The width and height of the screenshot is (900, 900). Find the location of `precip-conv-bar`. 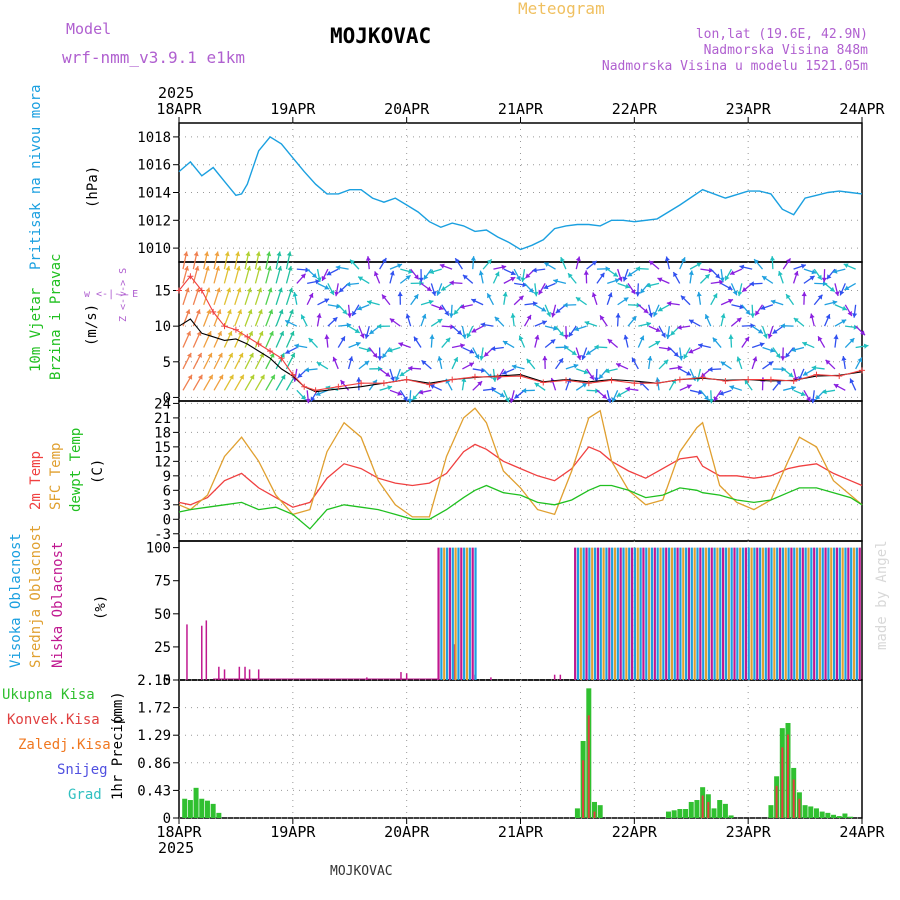

precip-conv-bar is located at coordinates (788, 776).